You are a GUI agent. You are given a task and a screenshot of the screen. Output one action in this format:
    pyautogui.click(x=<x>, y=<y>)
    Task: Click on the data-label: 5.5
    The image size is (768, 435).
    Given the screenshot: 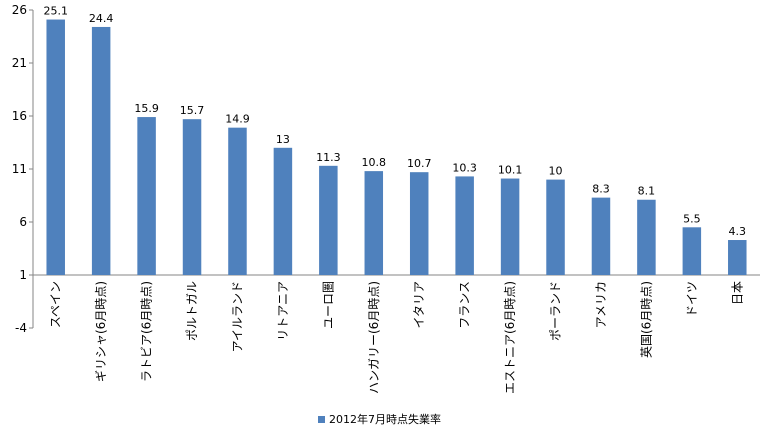 What is the action you would take?
    pyautogui.click(x=692, y=218)
    